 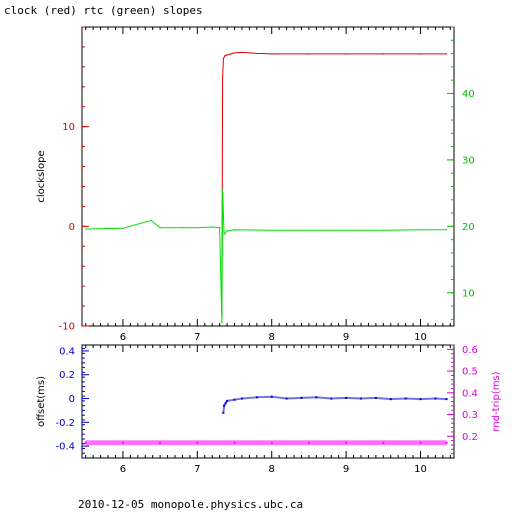 What do you see at coordinates (346, 469) in the screenshot?
I see `x-tick-label: 9` at bounding box center [346, 469].